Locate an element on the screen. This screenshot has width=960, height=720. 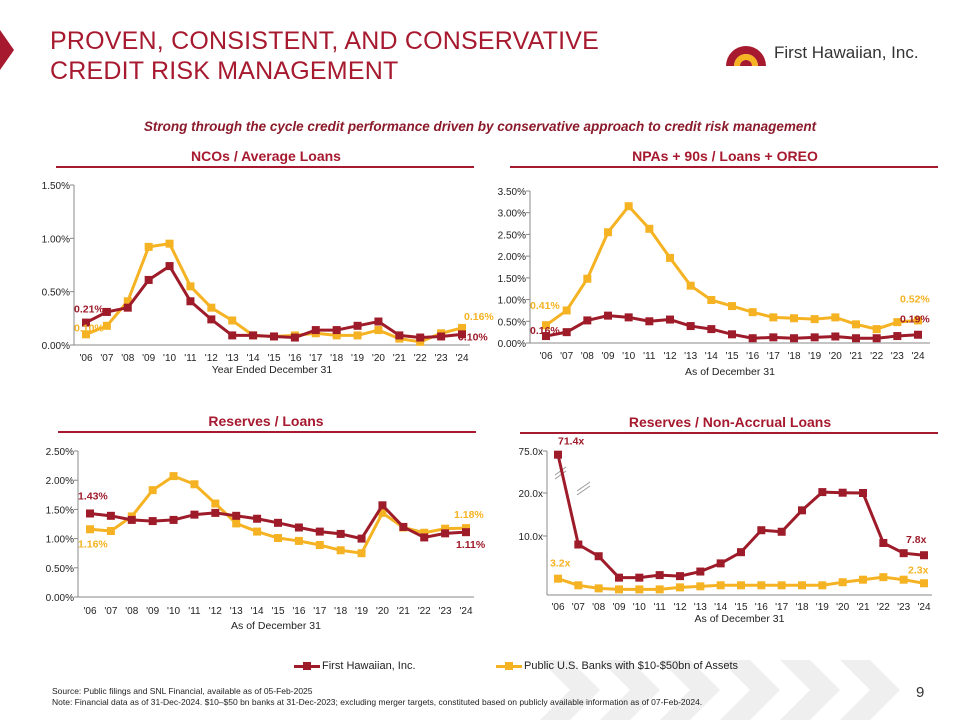
background-chevron-pattern is located at coordinates (720, 690).